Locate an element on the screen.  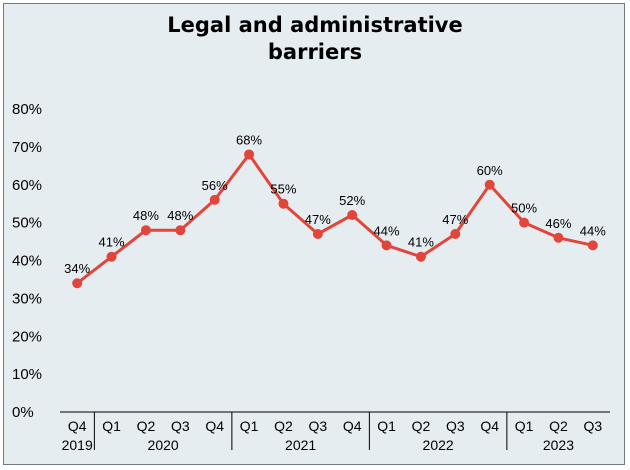
data-label: 34% is located at coordinates (77, 268).